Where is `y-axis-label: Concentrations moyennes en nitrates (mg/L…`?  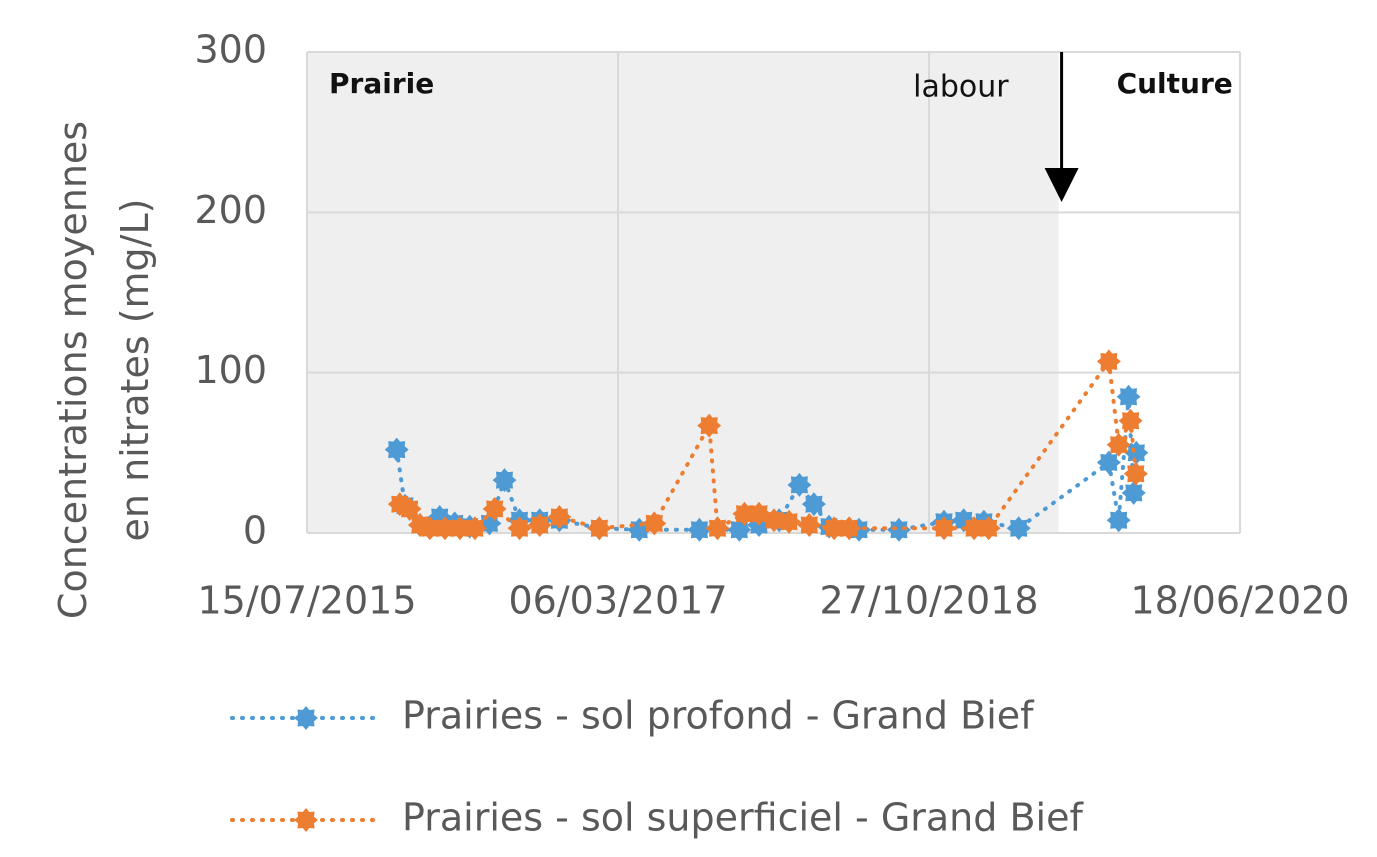 y-axis-label: Concentrations moyennes en nitrates (mg/L… is located at coordinates (104, 370).